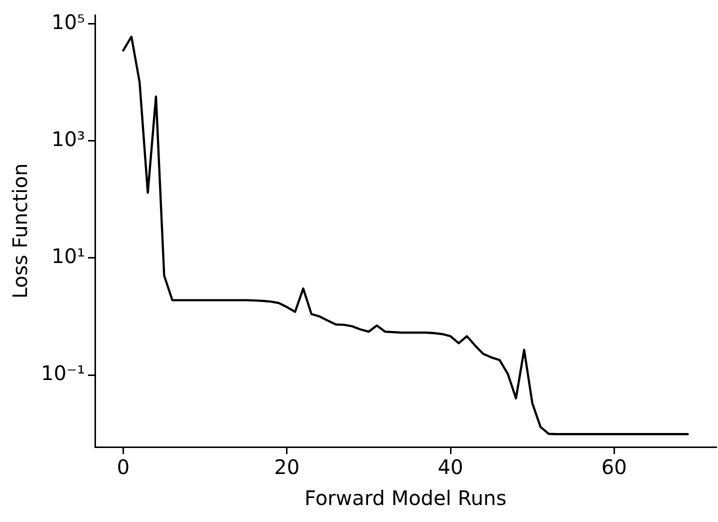  I want to click on y-tick-label: 10³, so click(69, 139).